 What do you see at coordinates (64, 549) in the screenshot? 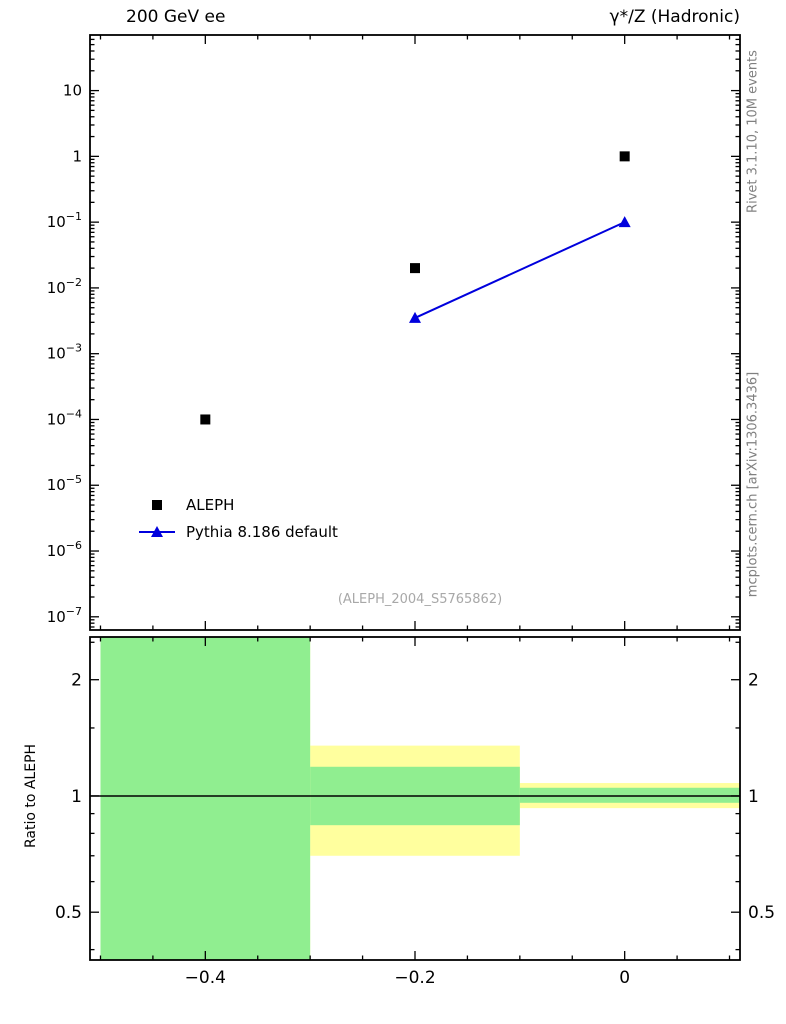
I see `svg-text: 10⁻⁶` at bounding box center [64, 549].